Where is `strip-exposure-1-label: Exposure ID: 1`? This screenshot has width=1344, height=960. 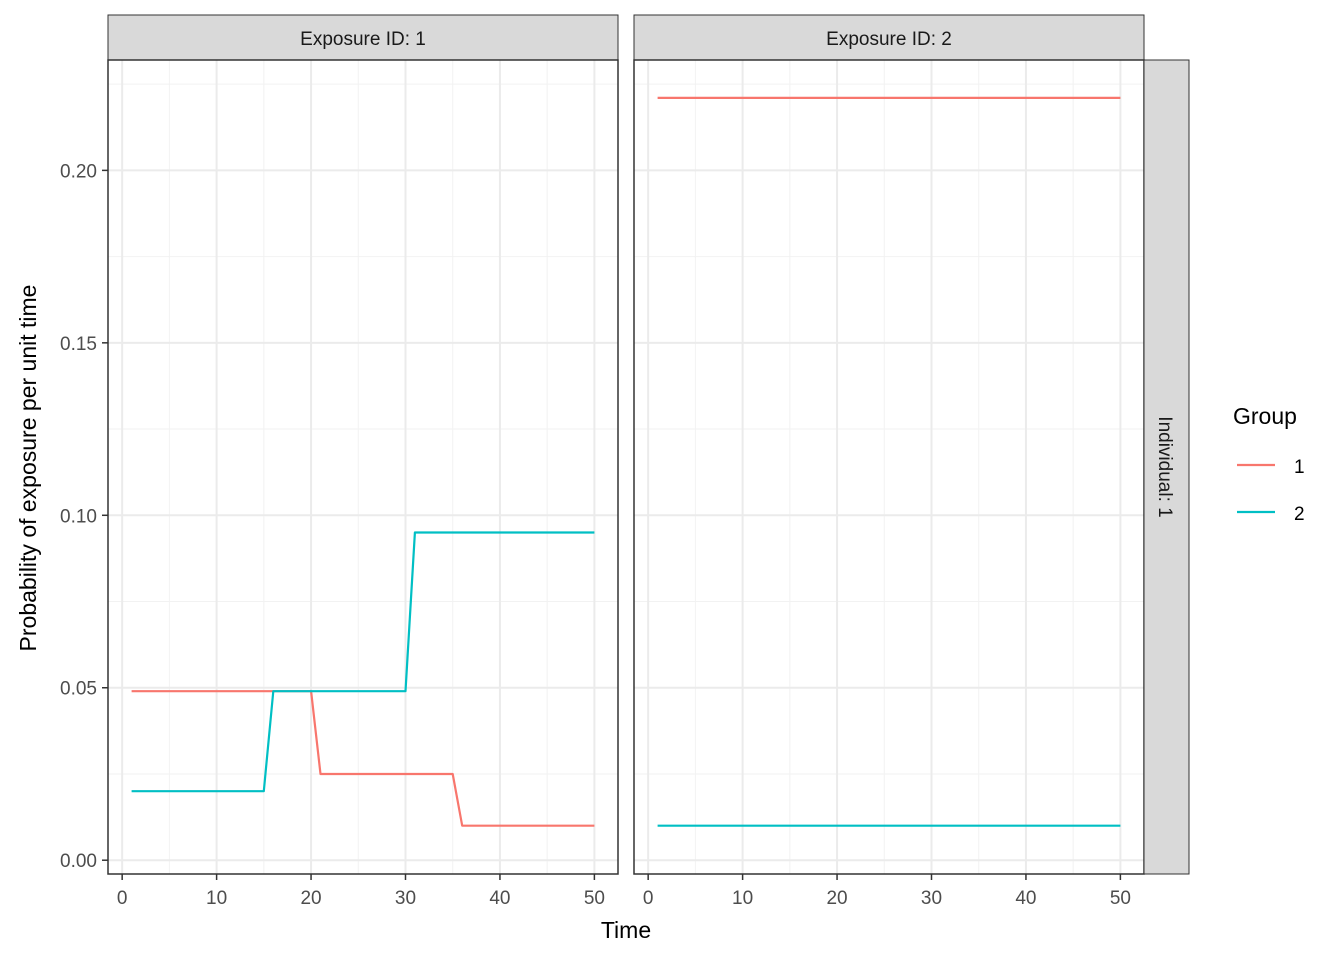
strip-exposure-1-label: Exposure ID: 1 is located at coordinates (363, 39).